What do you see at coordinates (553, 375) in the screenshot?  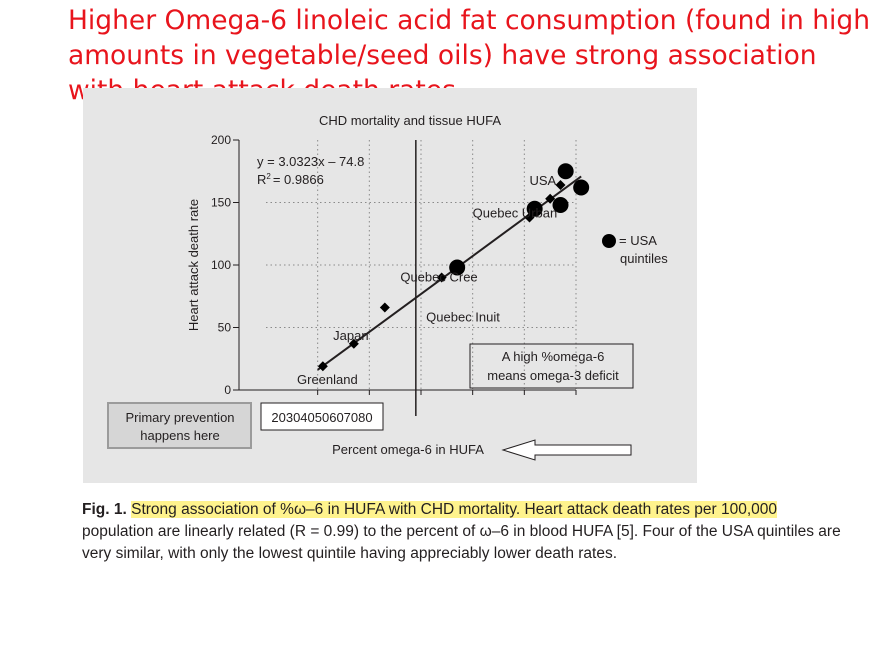 I see `deficit-note-line-2: means omega-3 deficit` at bounding box center [553, 375].